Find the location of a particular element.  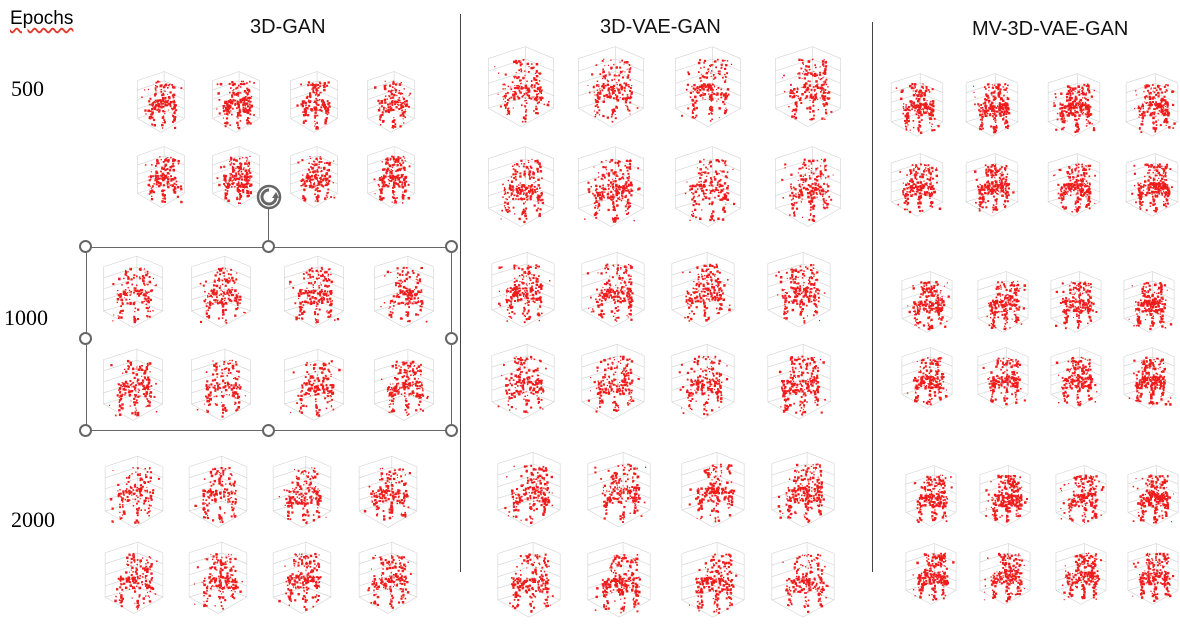

resize-handle-top-left is located at coordinates (85, 246).